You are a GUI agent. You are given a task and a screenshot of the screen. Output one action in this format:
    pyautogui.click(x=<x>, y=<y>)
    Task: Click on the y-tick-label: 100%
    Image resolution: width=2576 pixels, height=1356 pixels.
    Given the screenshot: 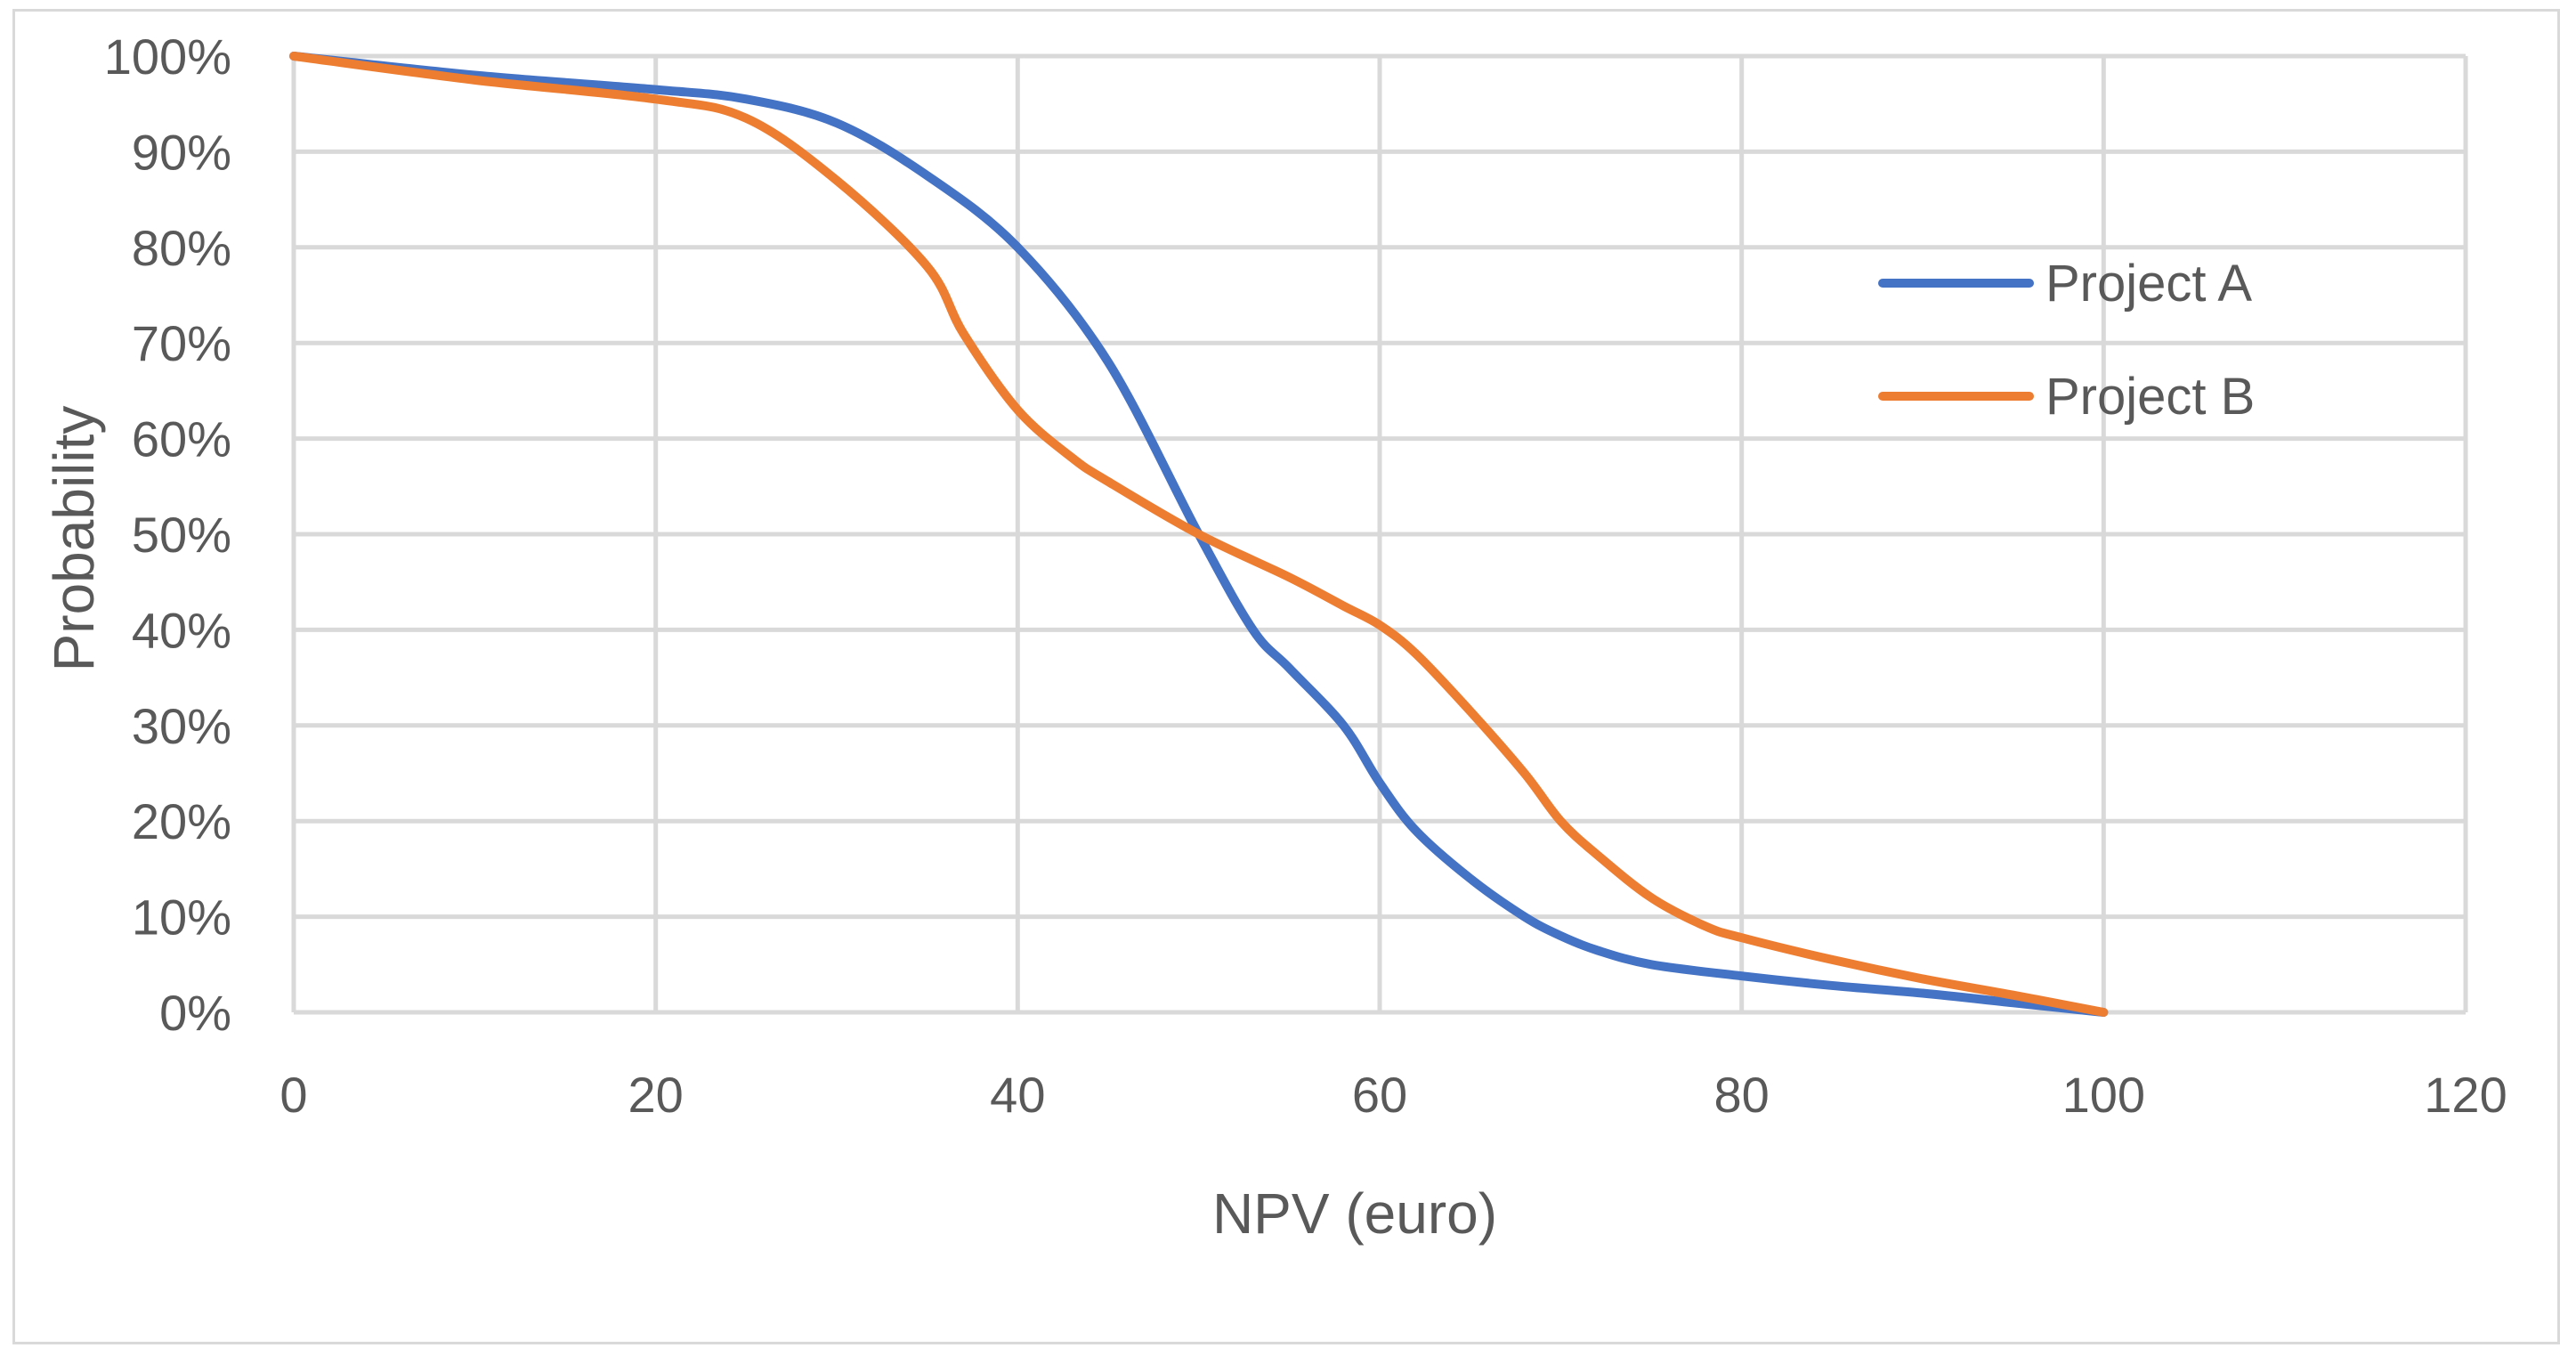 What is the action you would take?
    pyautogui.click(x=168, y=56)
    